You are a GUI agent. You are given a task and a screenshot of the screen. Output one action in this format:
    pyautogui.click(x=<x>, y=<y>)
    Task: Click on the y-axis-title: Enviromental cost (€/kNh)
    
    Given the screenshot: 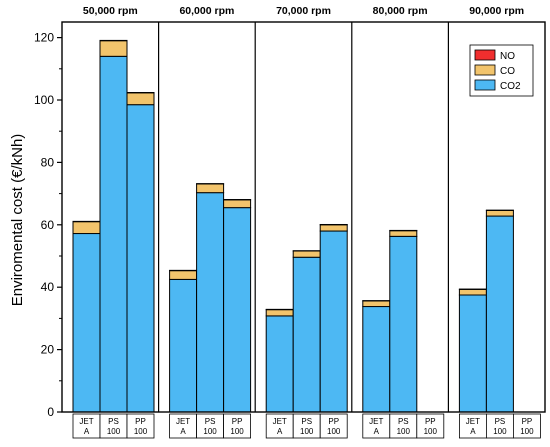 What is the action you would take?
    pyautogui.click(x=17, y=220)
    